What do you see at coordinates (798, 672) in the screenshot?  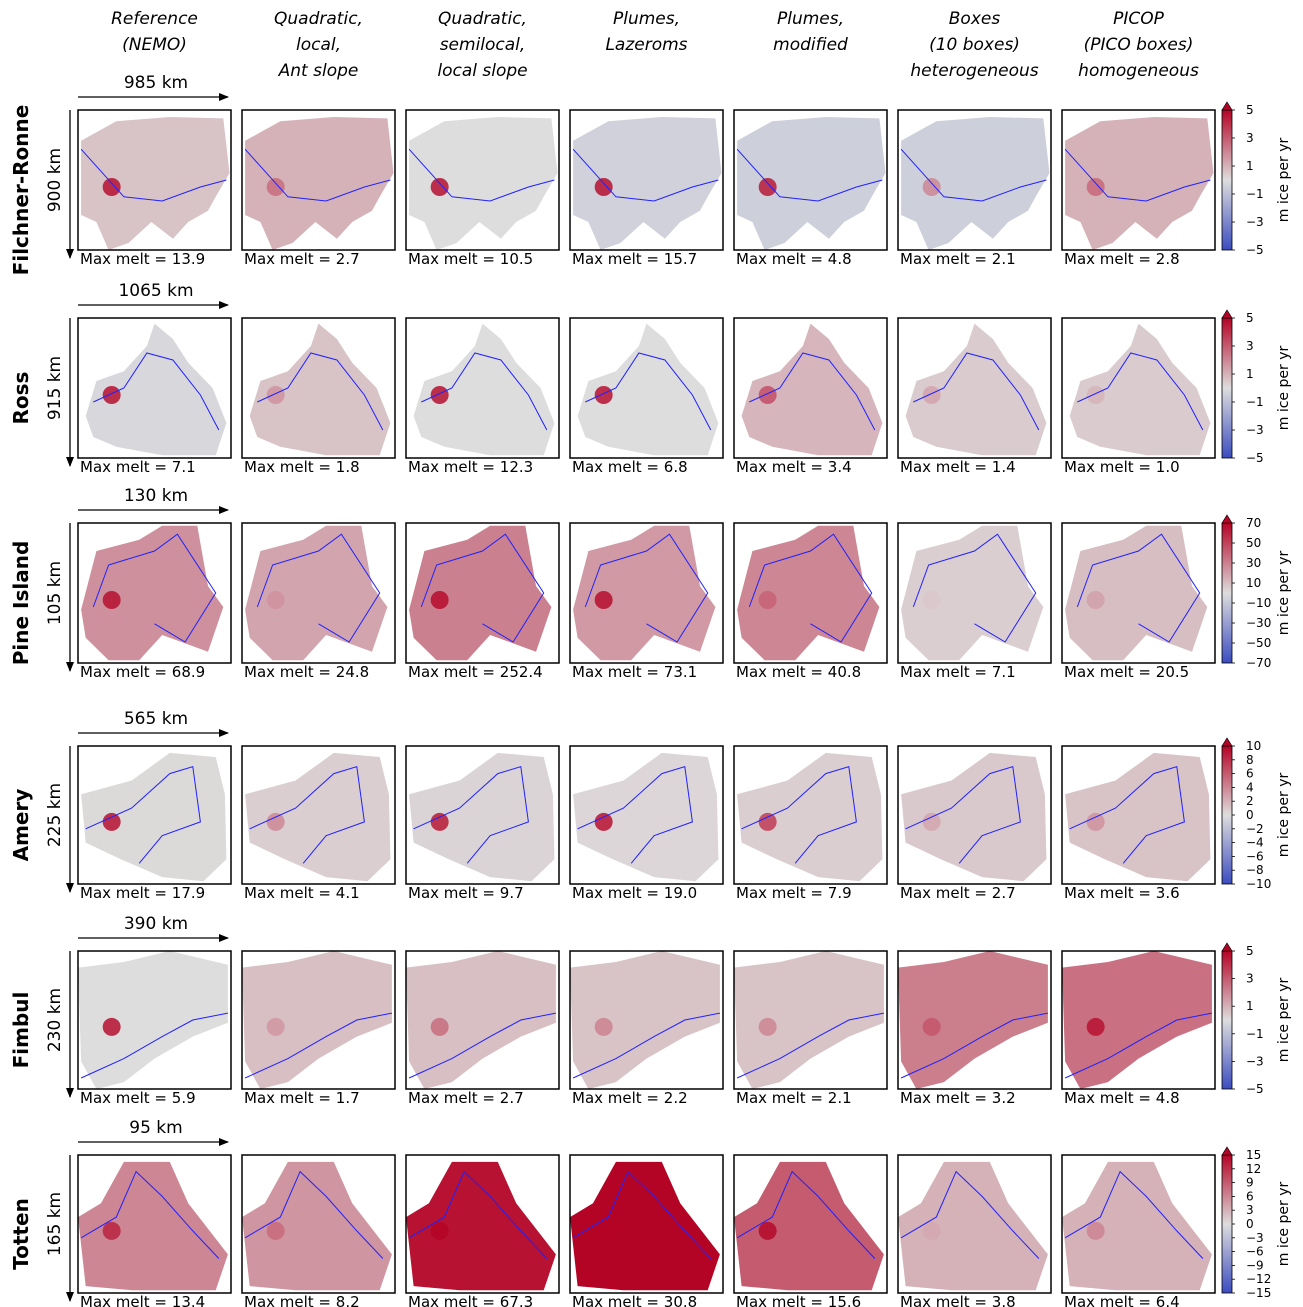 I see `max-melt-label: Max melt = 40.8` at bounding box center [798, 672].